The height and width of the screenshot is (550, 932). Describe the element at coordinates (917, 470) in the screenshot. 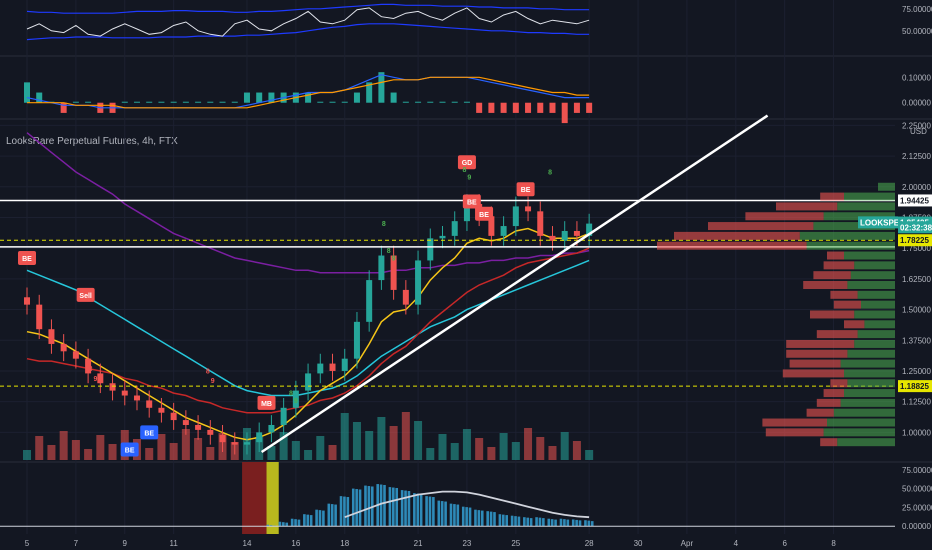

I see `volume-axis-label: 75.00000` at that location.